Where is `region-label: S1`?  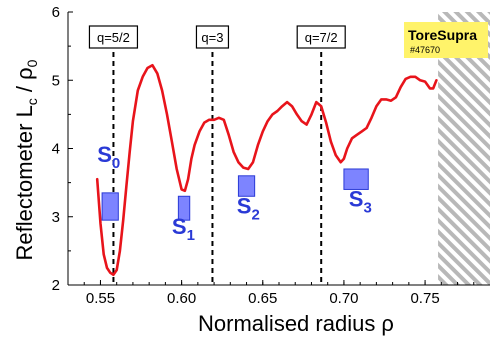
region-label: S1 is located at coordinates (183, 229).